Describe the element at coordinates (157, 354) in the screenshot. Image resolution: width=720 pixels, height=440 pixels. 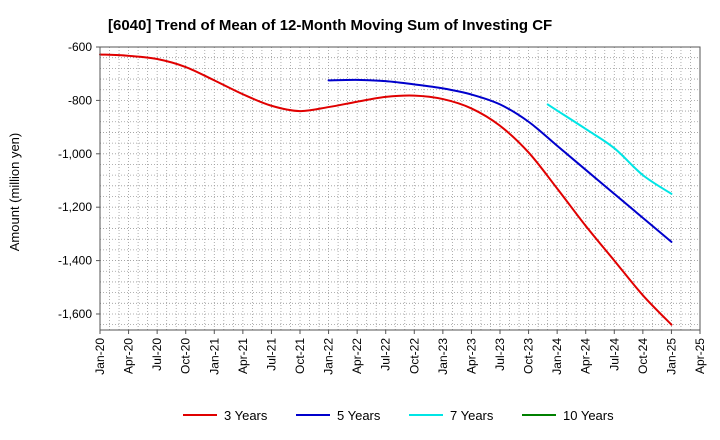
I see `x-tick-label: Jul-20` at that location.